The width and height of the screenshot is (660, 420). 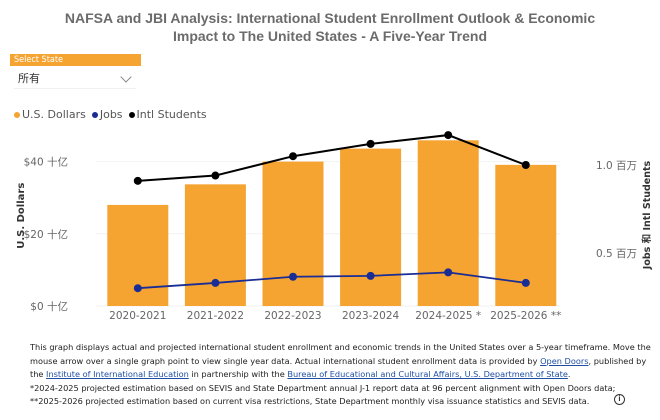 What do you see at coordinates (29, 79) in the screenshot?
I see `state-slicer-value: 所有` at bounding box center [29, 79].